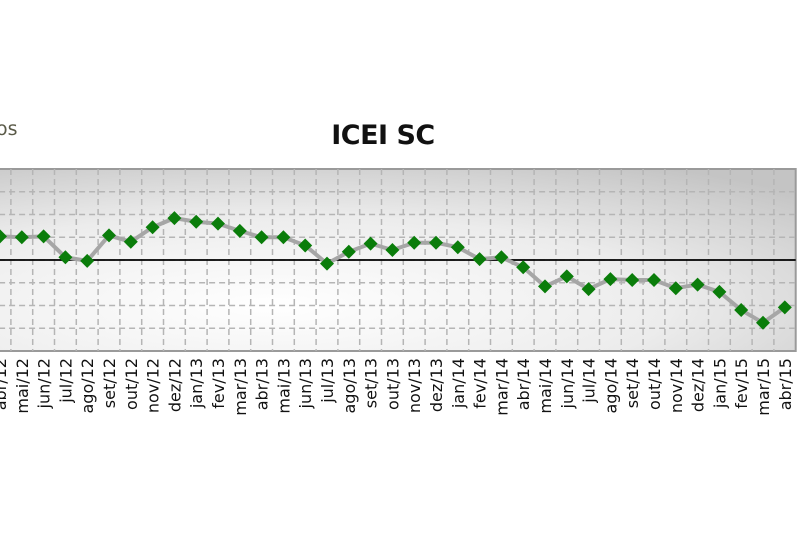 Image resolution: width=800 pixels, height=533 pixels. Describe the element at coordinates (44, 383) in the screenshot. I see `x-tick-label: jun/12` at that location.